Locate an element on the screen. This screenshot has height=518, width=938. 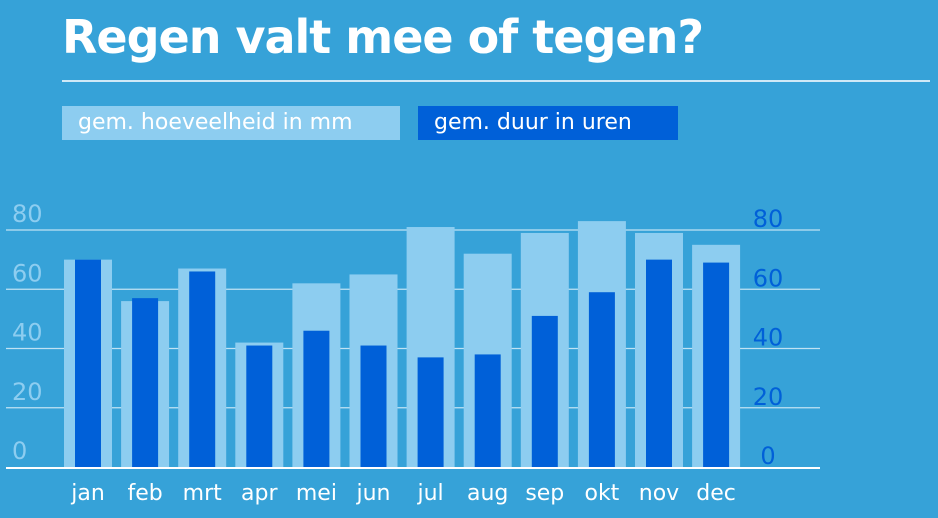
x-tick-label: mrt is located at coordinates (202, 493).